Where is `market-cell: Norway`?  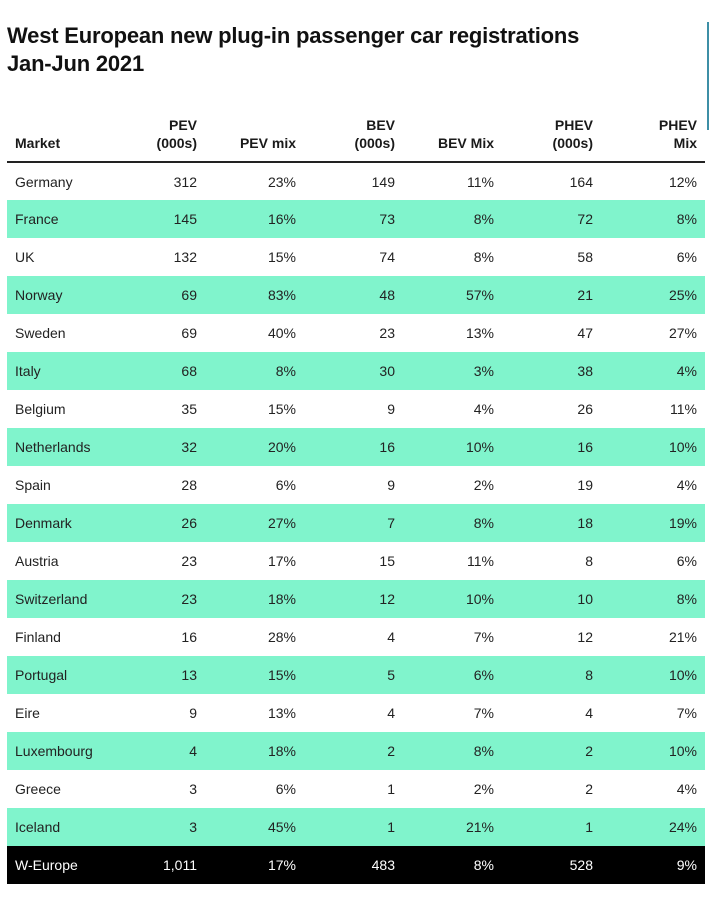 market-cell: Norway is located at coordinates (63, 295).